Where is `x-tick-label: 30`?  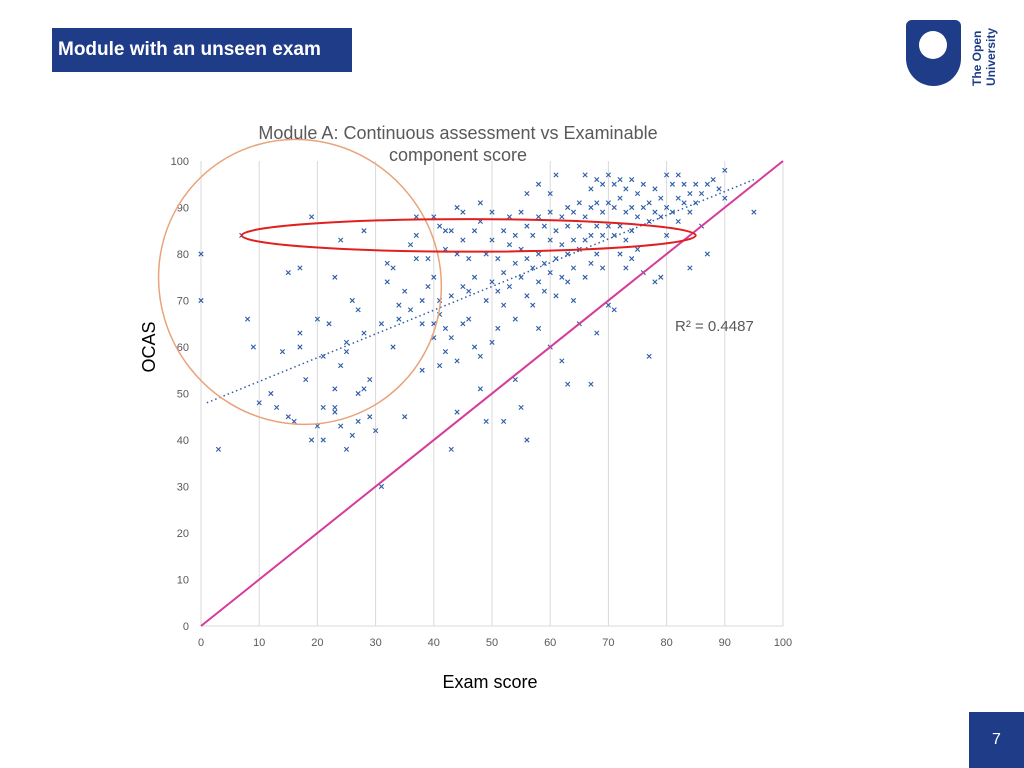
x-tick-label: 30 is located at coordinates (375, 643).